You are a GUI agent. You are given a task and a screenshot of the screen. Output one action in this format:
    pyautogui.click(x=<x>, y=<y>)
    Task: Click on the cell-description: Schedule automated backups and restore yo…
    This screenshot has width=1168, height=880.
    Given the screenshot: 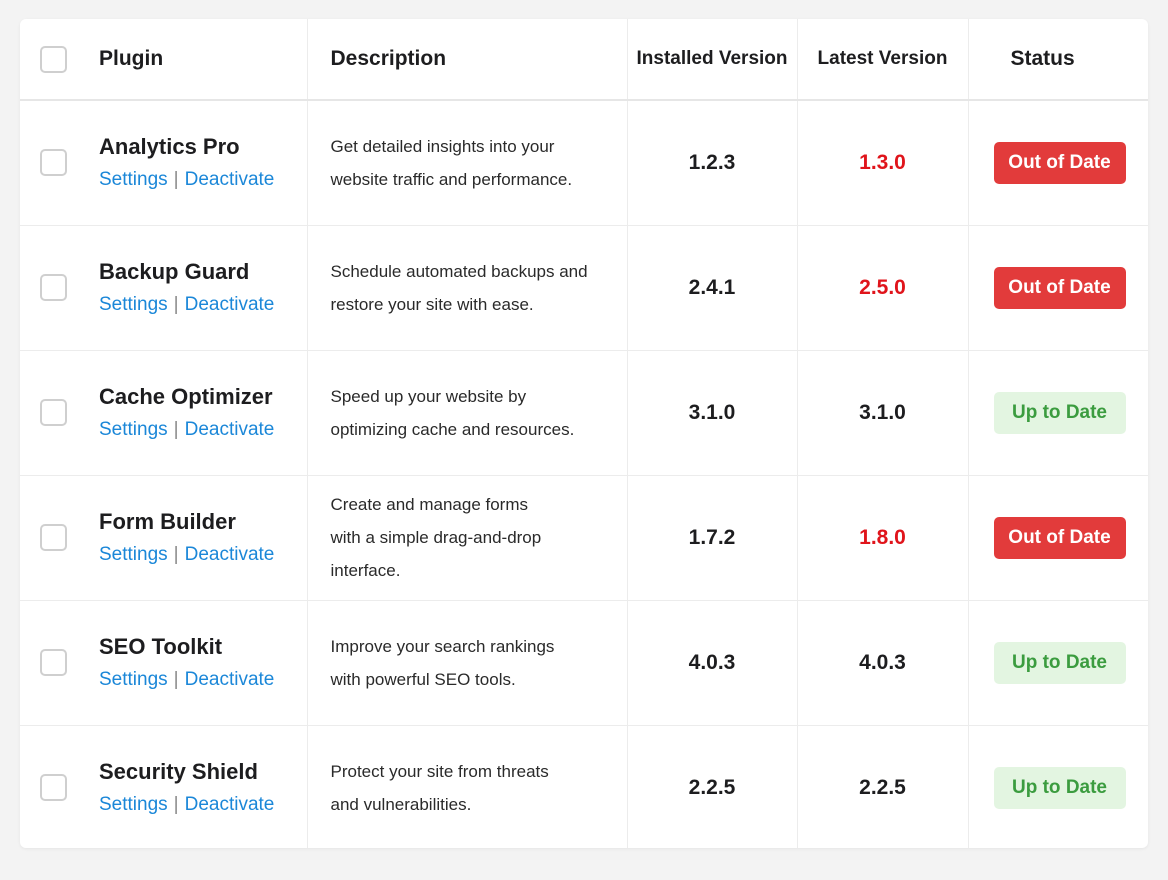 What is the action you would take?
    pyautogui.click(x=467, y=288)
    